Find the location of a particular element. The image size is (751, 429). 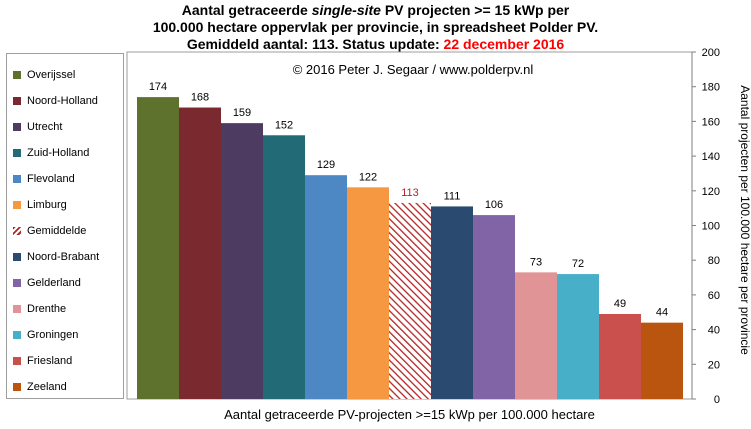

legend-label: Gemiddelde is located at coordinates (57, 231).